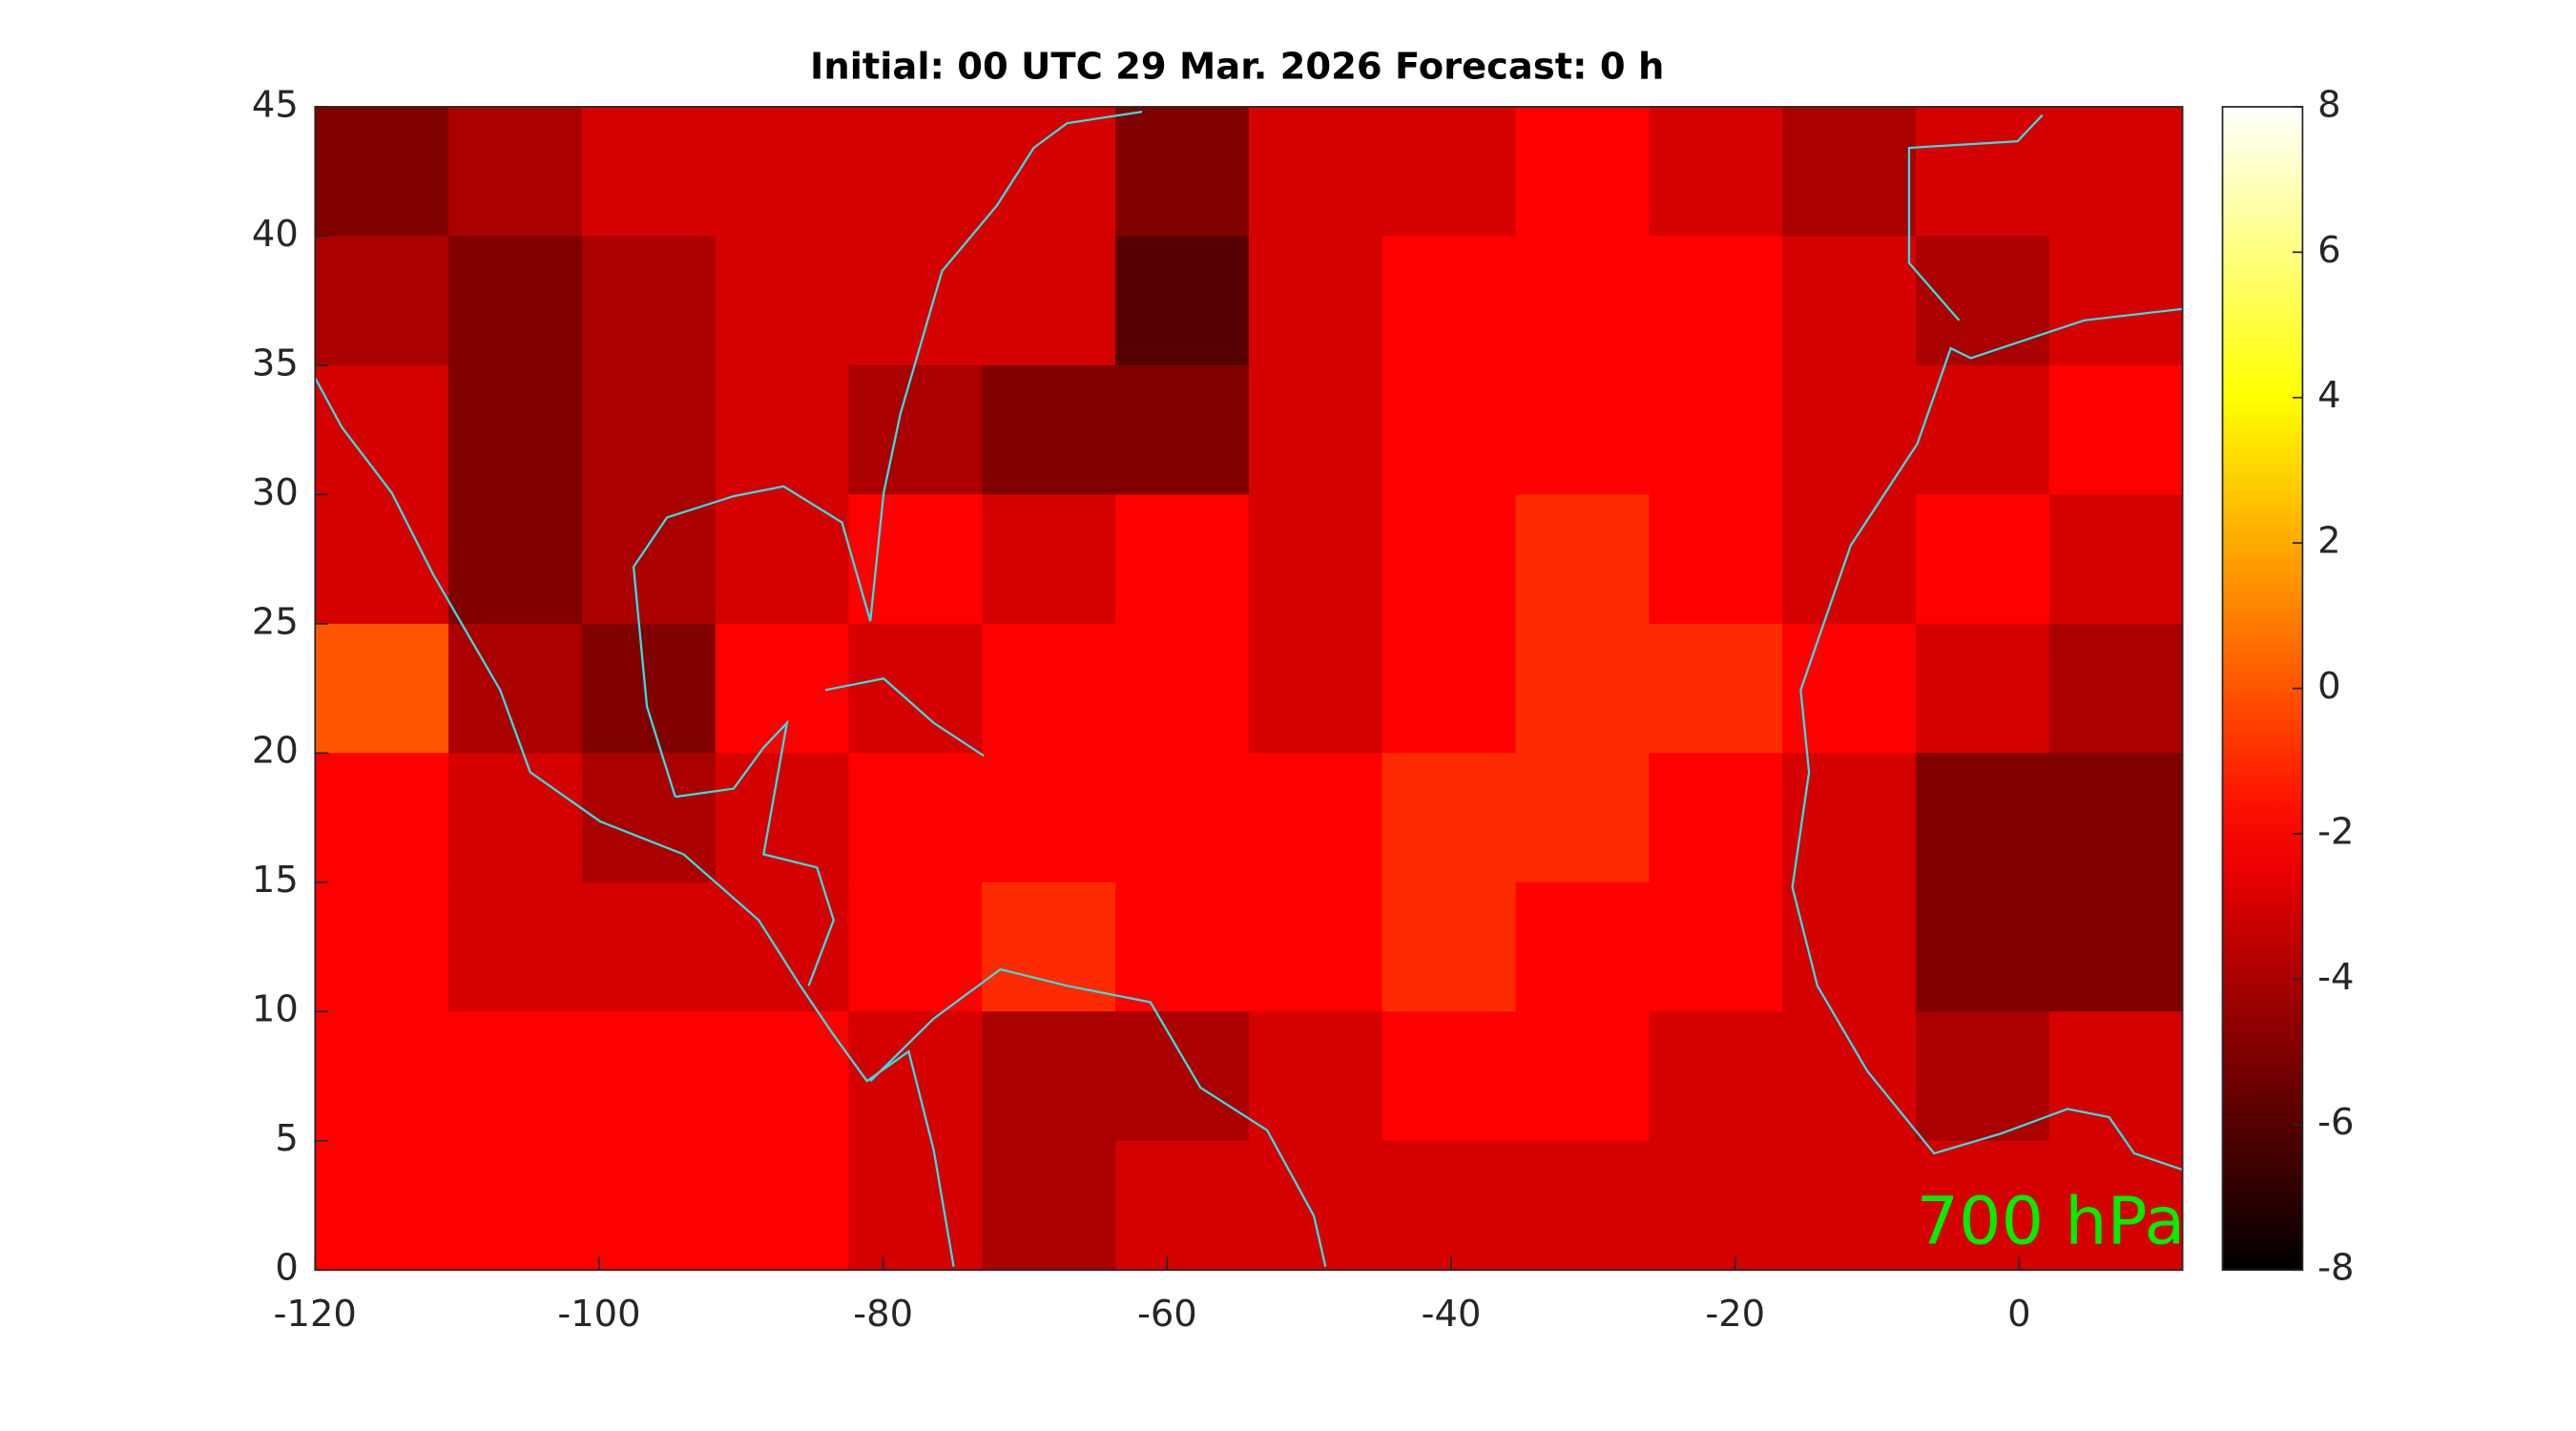 This screenshot has width=2576, height=1431. What do you see at coordinates (2051, 1221) in the screenshot?
I see `level-label: 700 hPa` at bounding box center [2051, 1221].